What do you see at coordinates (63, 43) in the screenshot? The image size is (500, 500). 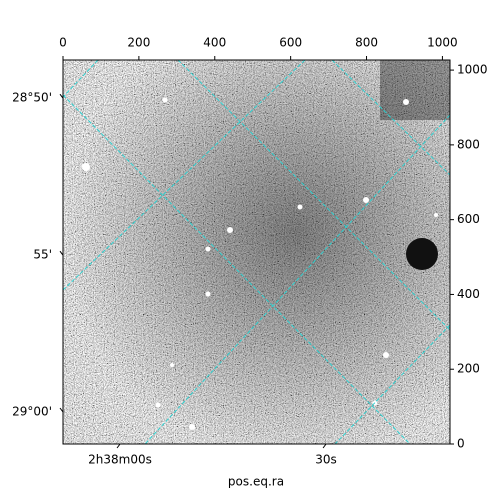 I see `top-tick-label: 0` at bounding box center [63, 43].